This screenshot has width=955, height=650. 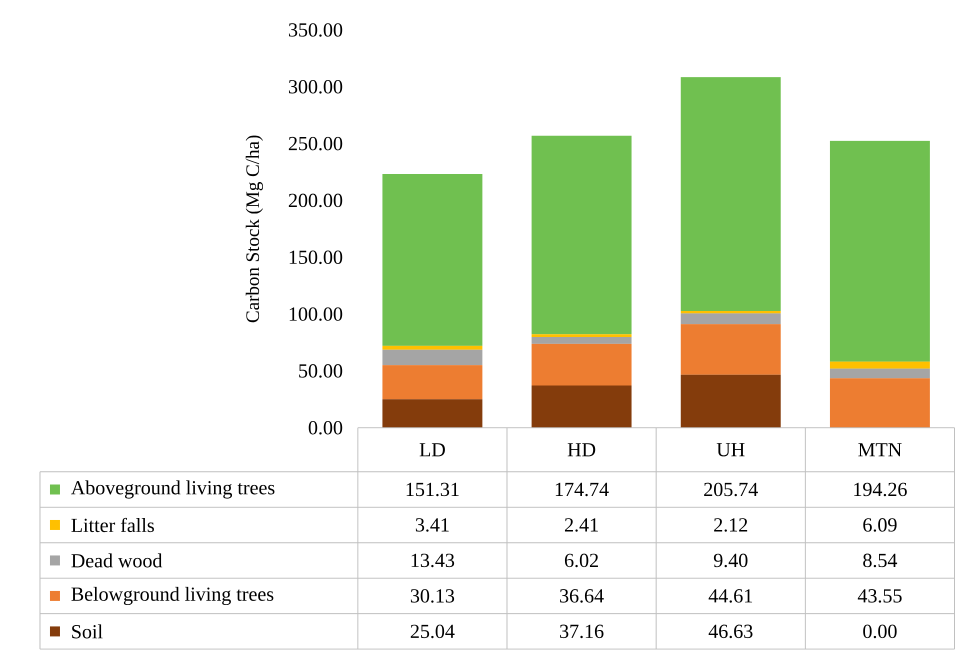 I want to click on data-label: 194.26, so click(x=880, y=489).